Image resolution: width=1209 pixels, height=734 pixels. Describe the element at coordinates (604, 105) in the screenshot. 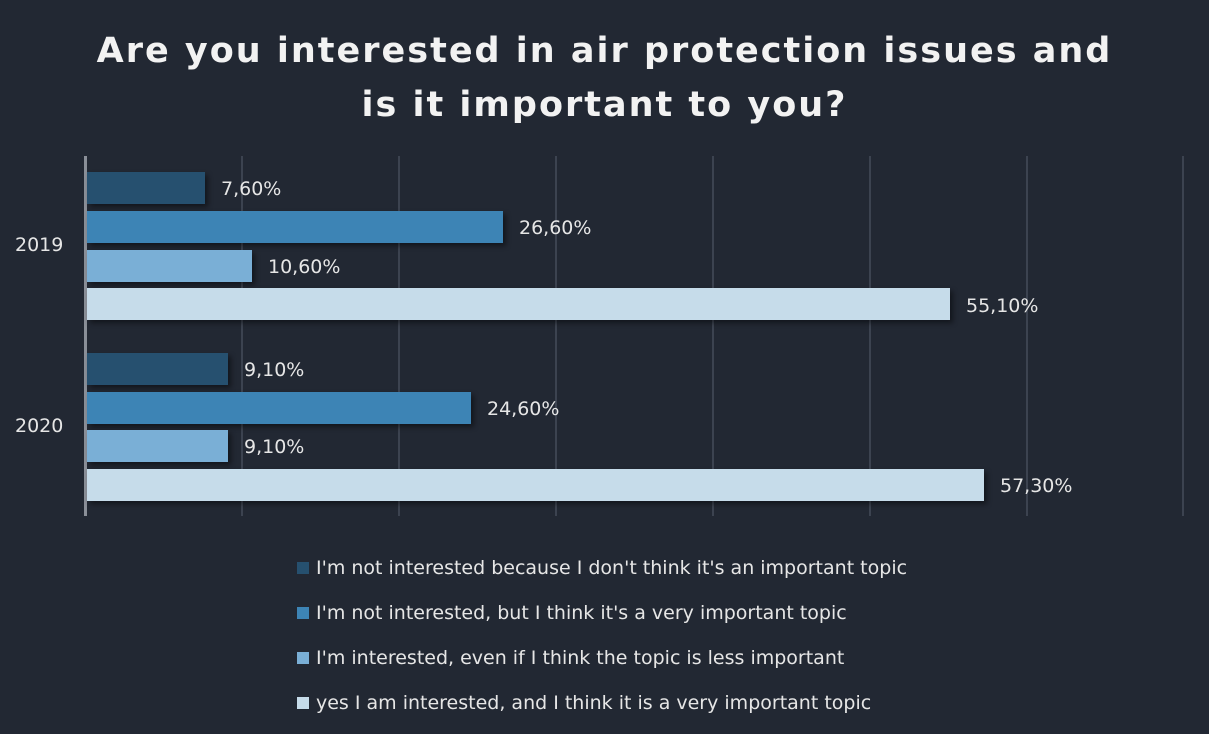

I see `title-line-2: is it important to you?` at that location.